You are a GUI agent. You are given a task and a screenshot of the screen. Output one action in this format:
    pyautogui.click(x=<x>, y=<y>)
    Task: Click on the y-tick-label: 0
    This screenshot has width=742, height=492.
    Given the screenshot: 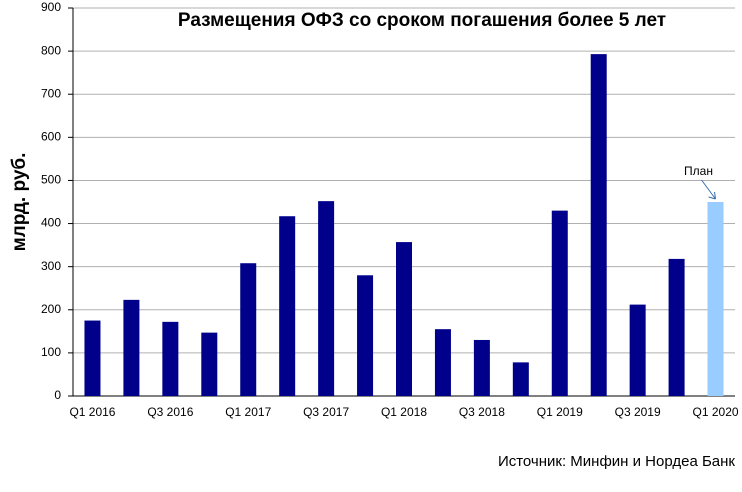 What is the action you would take?
    pyautogui.click(x=57, y=395)
    